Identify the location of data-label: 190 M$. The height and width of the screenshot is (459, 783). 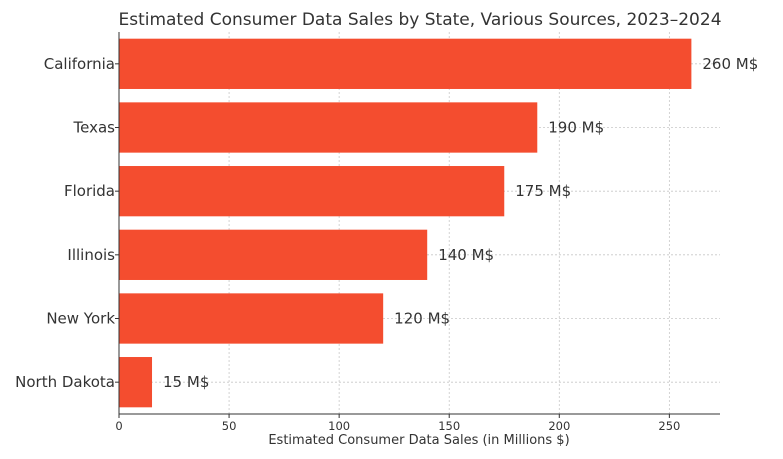
(576, 128).